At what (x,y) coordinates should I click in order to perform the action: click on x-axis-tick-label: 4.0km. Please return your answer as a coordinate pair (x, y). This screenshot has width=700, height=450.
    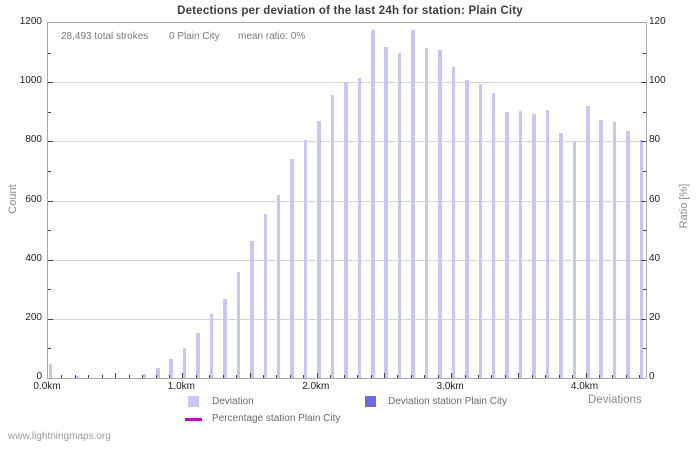
    Looking at the image, I should click on (584, 386).